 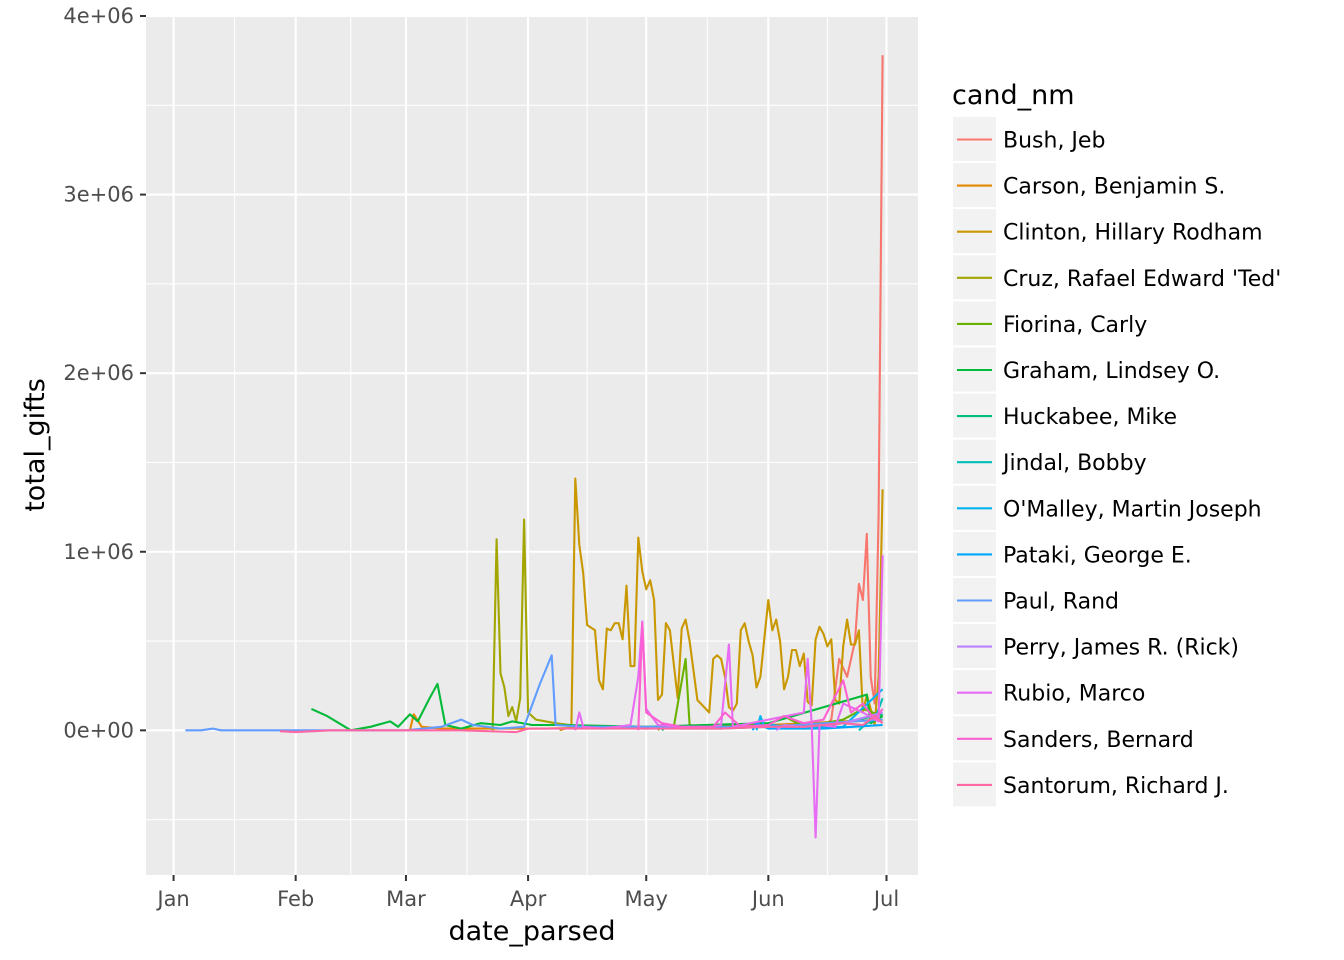 I want to click on legend-label: Cruz, Rafael Edward 'Ted', so click(x=1142, y=279).